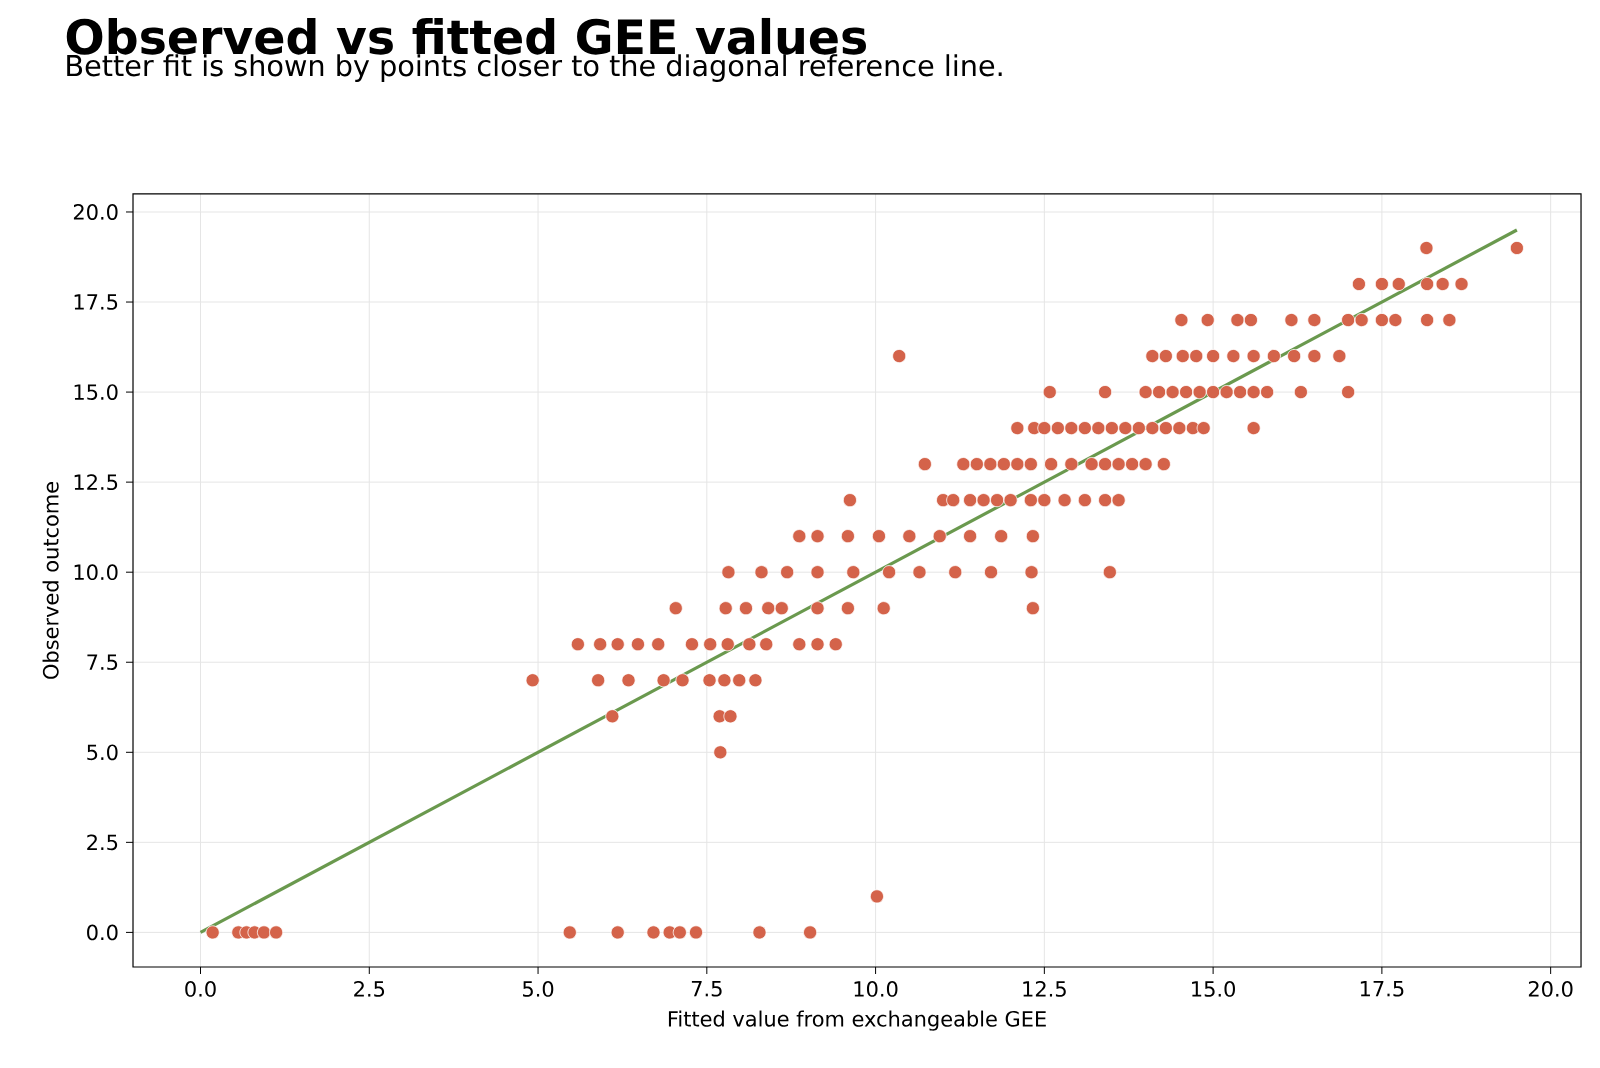 This screenshot has width=1600, height=1068. Describe the element at coordinates (95, 212) in the screenshot. I see `y-tick-label: 20.0` at that location.